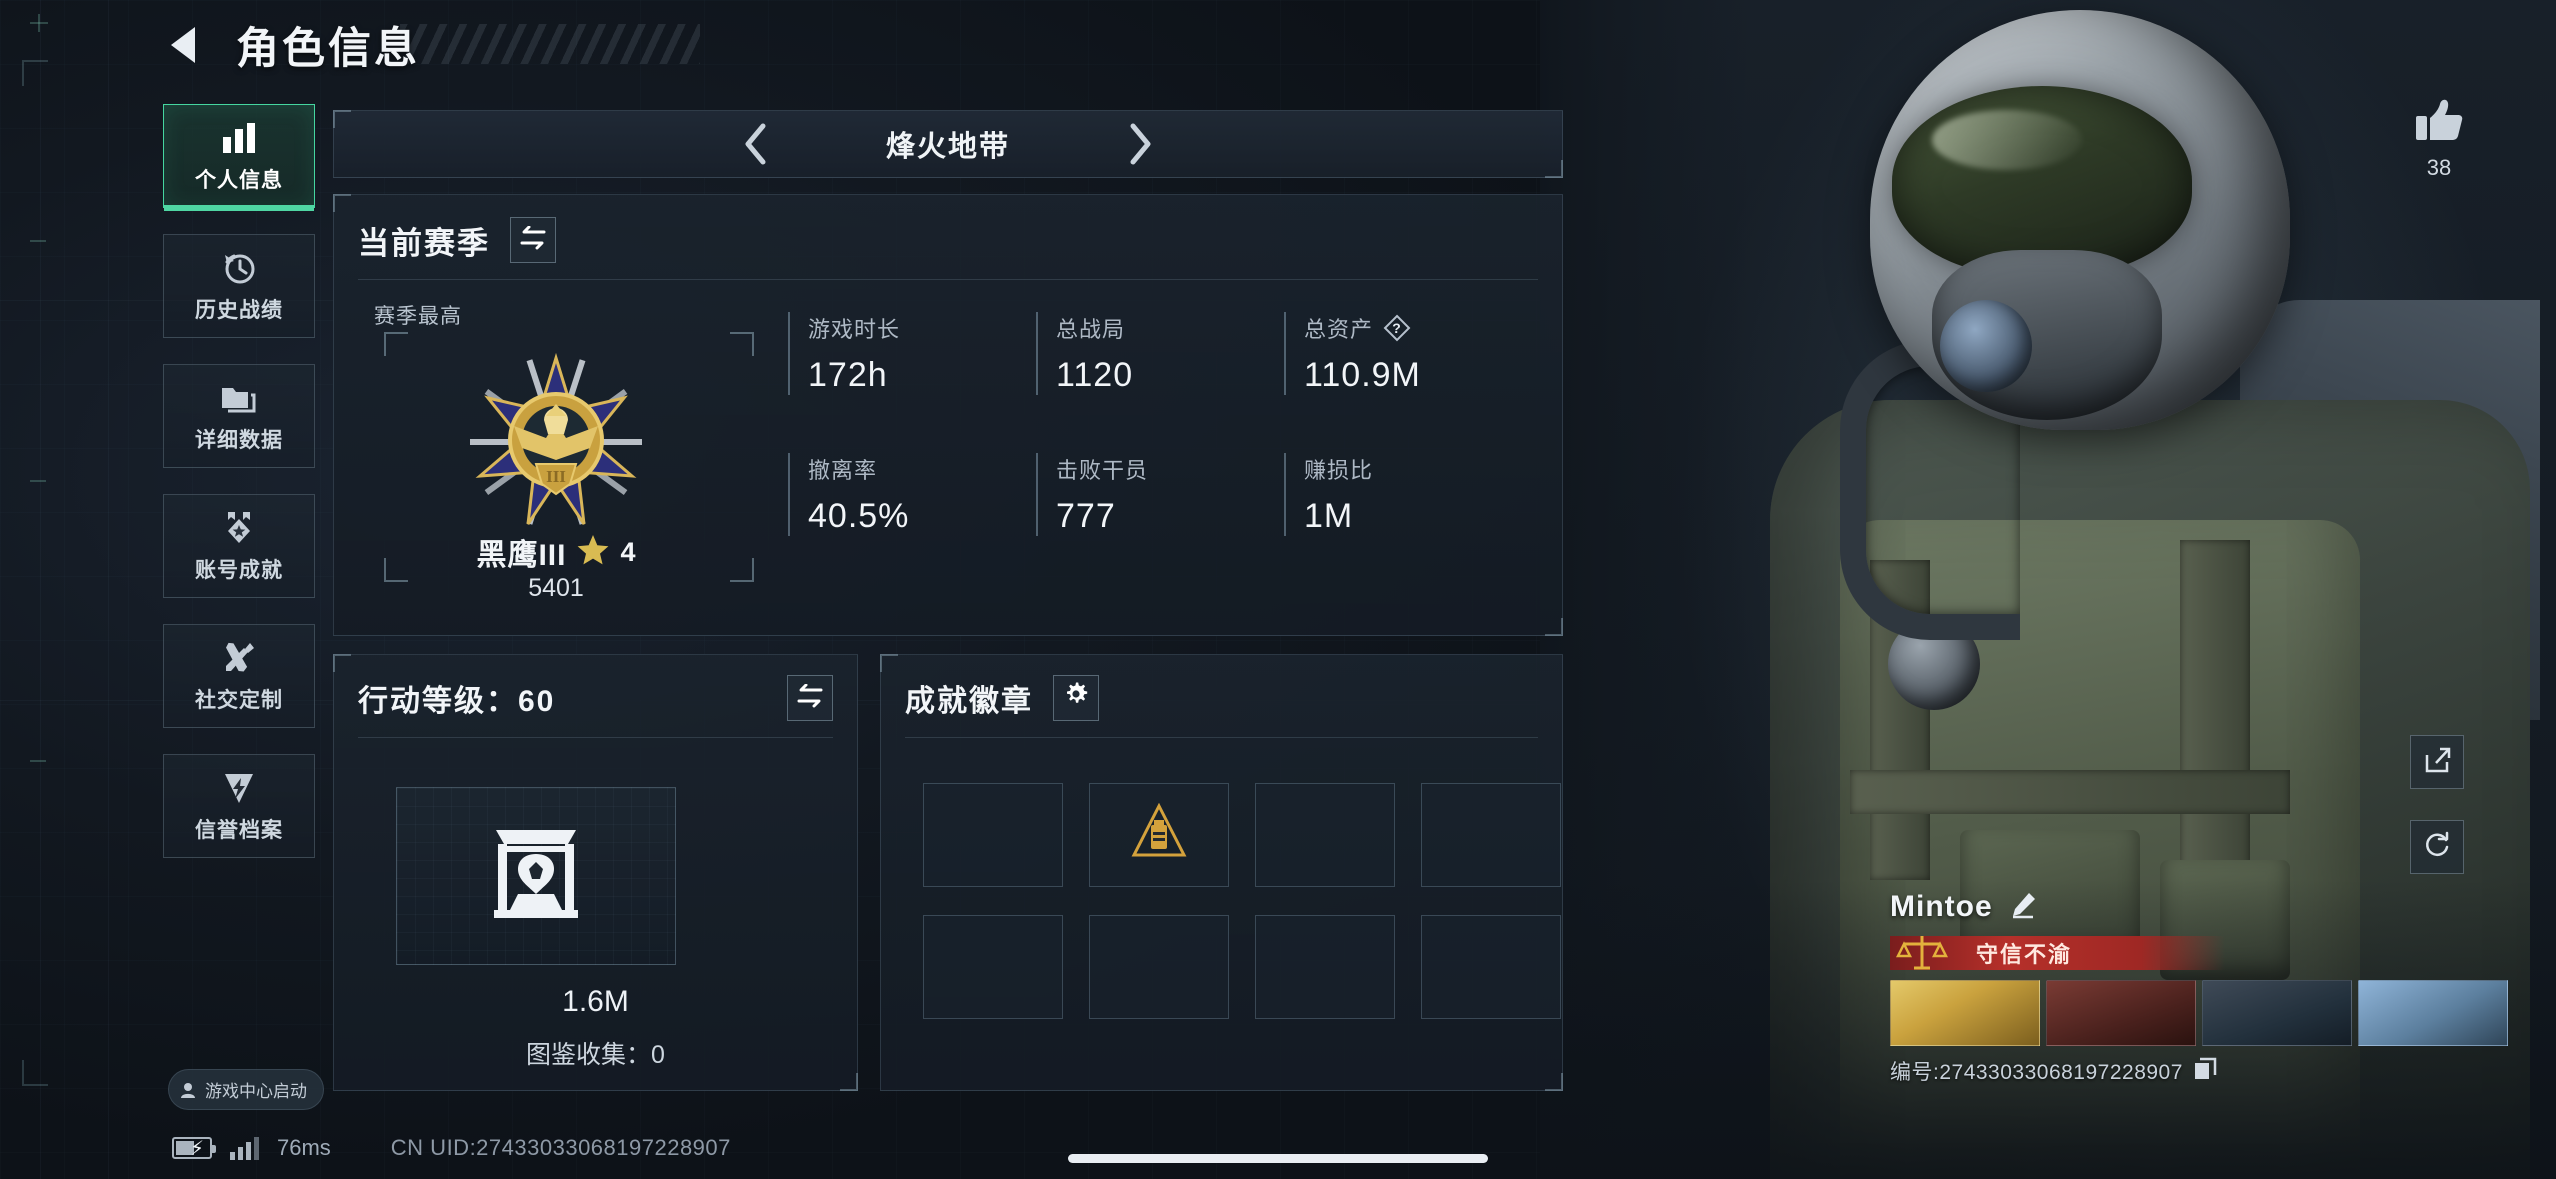 This screenshot has width=2556, height=1179. I want to click on refresh-button, so click(2437, 847).